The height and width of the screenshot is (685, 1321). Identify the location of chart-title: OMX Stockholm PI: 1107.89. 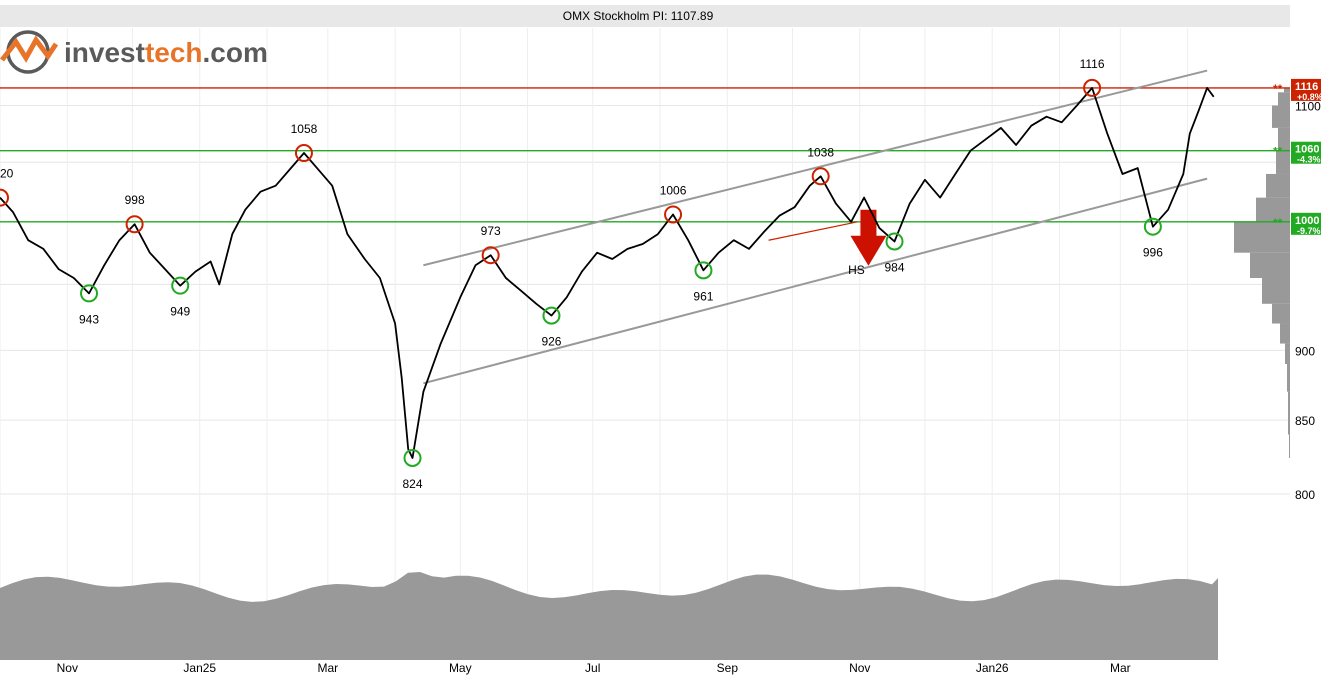
(638, 16).